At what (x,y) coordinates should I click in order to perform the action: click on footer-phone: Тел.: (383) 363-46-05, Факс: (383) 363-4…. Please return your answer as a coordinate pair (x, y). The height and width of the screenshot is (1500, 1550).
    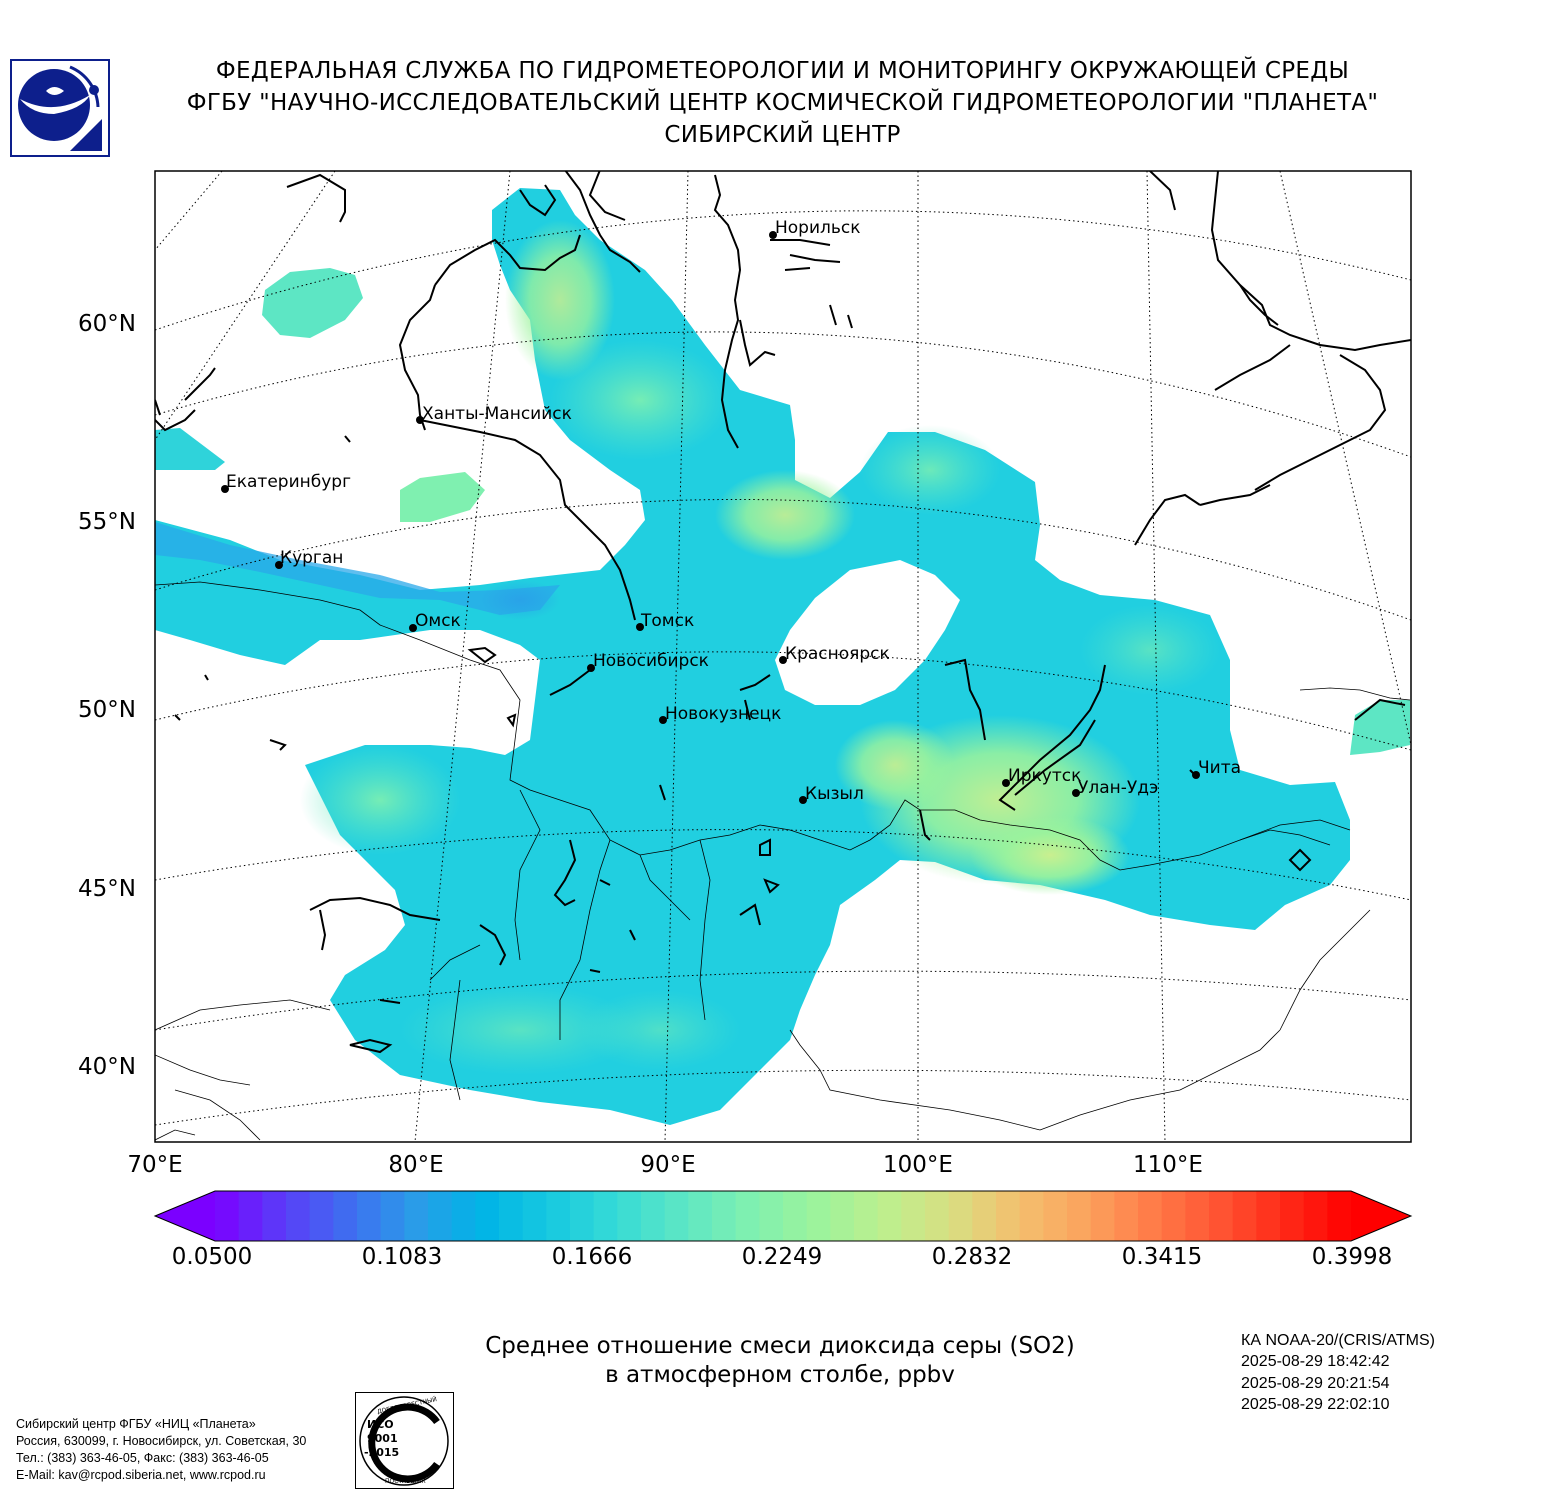
    Looking at the image, I should click on (142, 1458).